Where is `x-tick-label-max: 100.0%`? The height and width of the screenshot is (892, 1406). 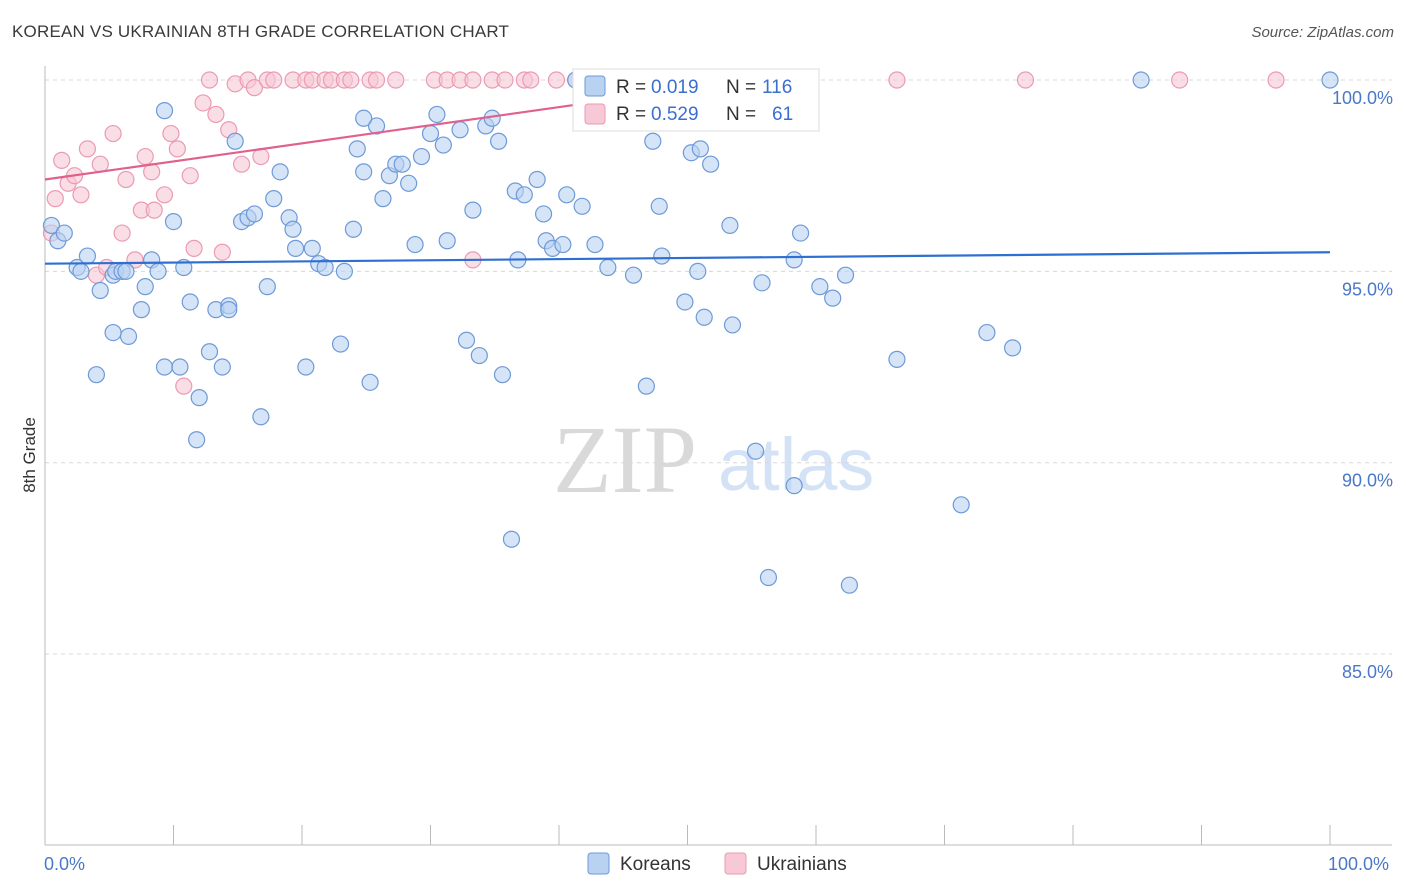
x-tick-label-max: 100.0% is located at coordinates (1358, 864).